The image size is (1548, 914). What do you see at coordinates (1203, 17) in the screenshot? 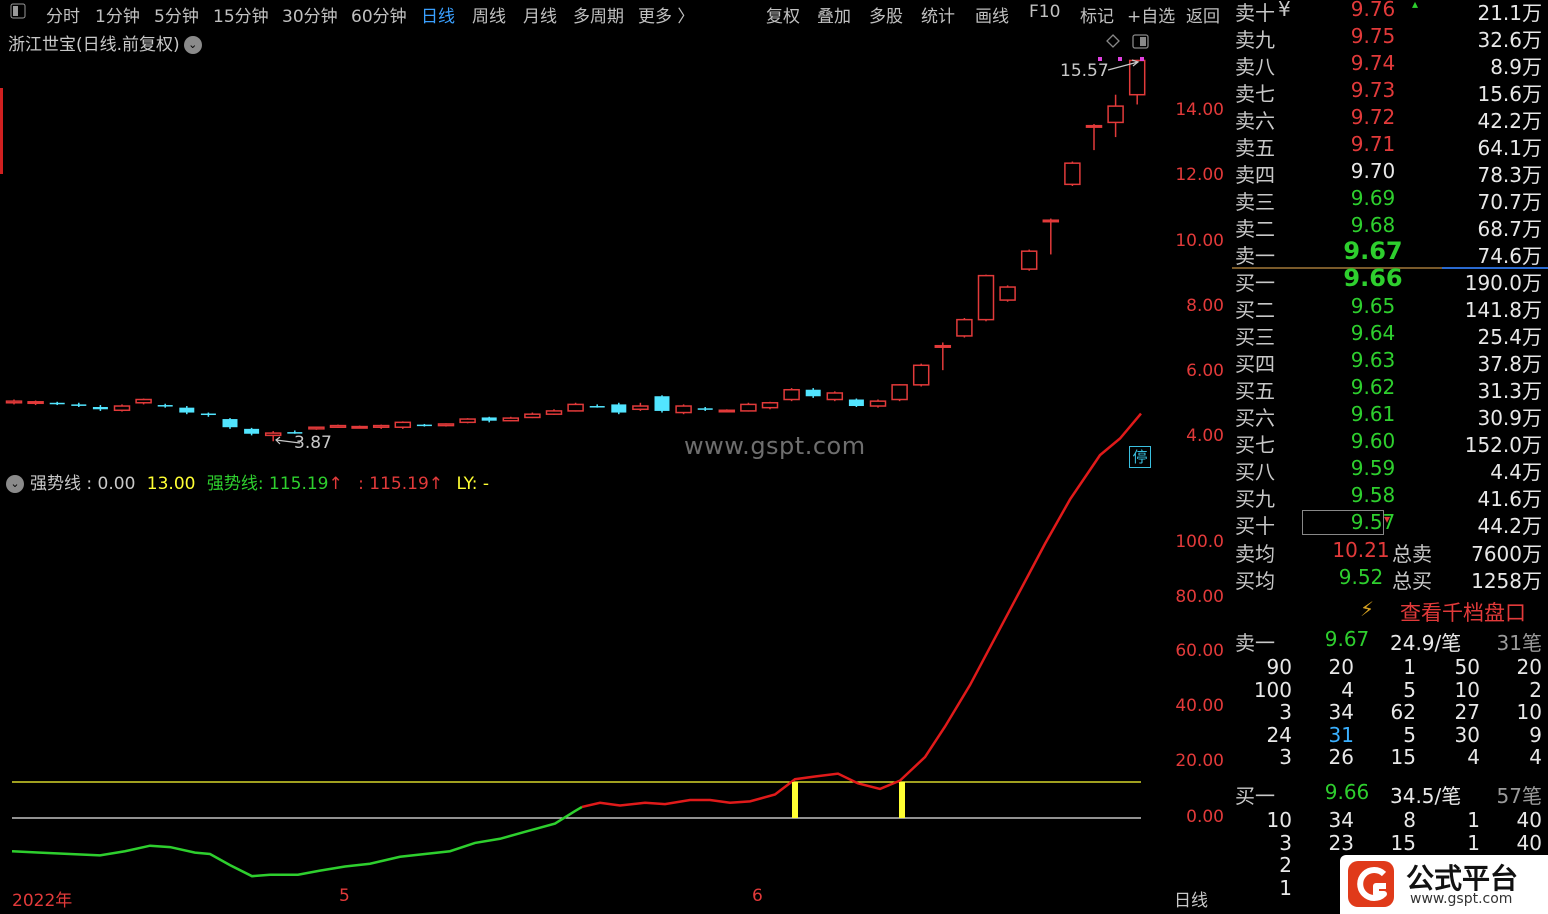
I see `back-button: 返回` at bounding box center [1203, 17].